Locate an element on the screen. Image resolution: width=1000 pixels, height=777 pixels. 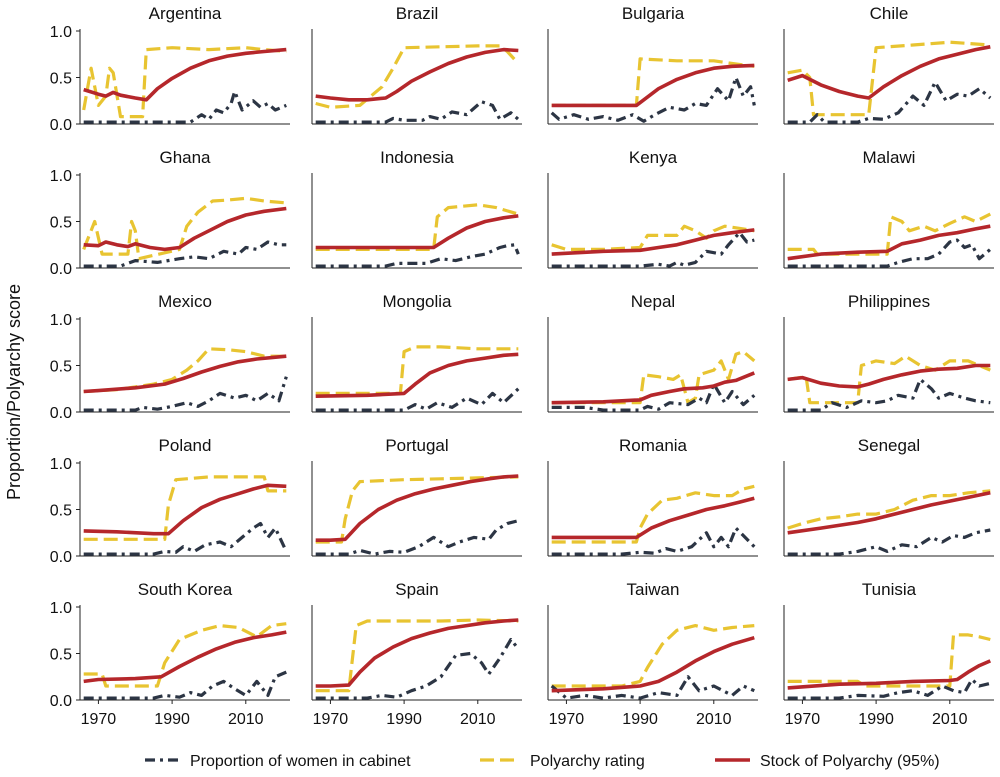
series-women-taiwan is located at coordinates (652, 687).